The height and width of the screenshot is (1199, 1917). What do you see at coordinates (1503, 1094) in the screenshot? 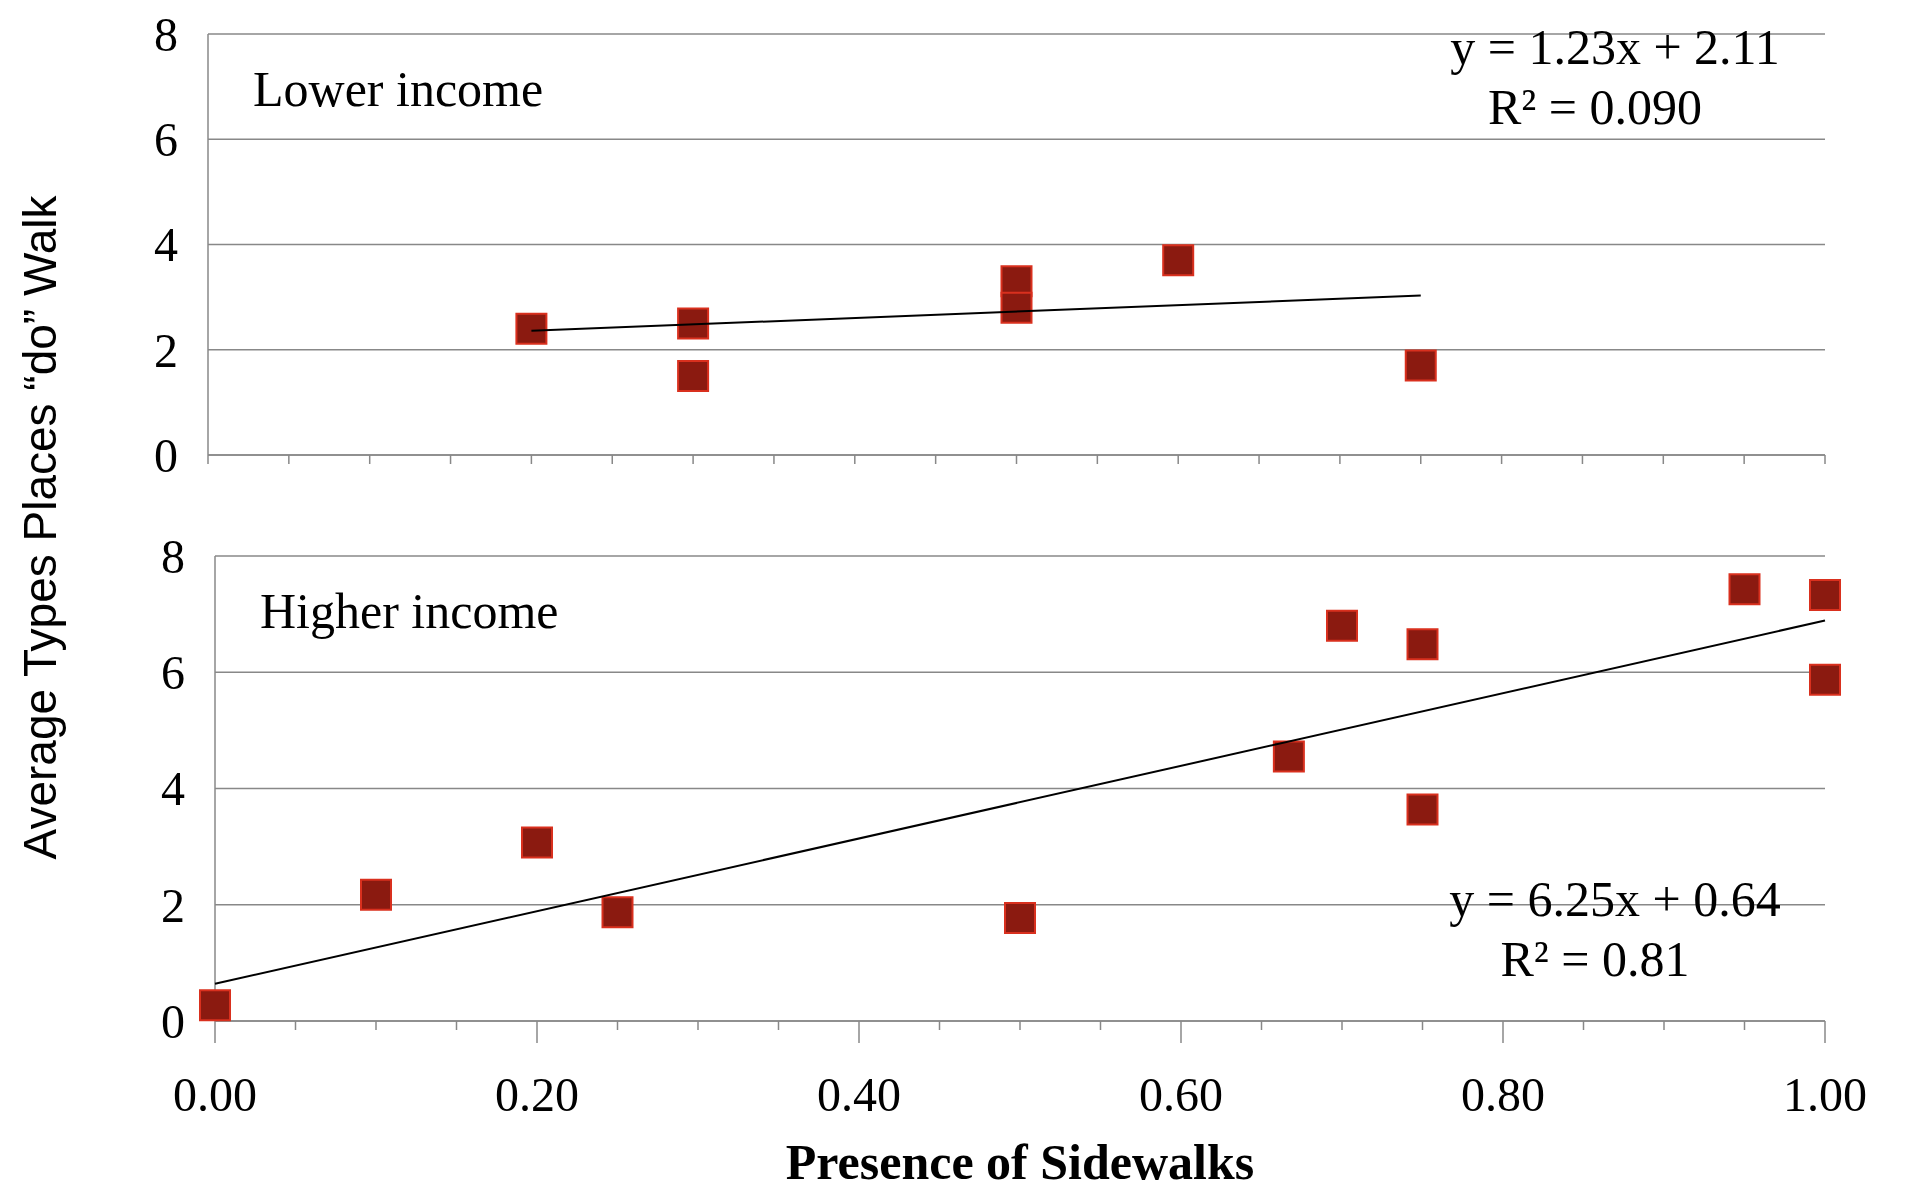
I see `x-tick-label: 0.80` at bounding box center [1503, 1094].